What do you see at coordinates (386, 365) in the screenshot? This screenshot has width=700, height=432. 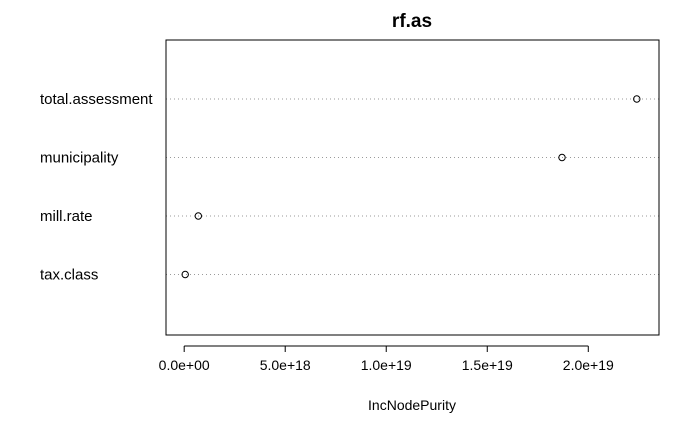 I see `x-tick-label: 1.0e+19` at bounding box center [386, 365].